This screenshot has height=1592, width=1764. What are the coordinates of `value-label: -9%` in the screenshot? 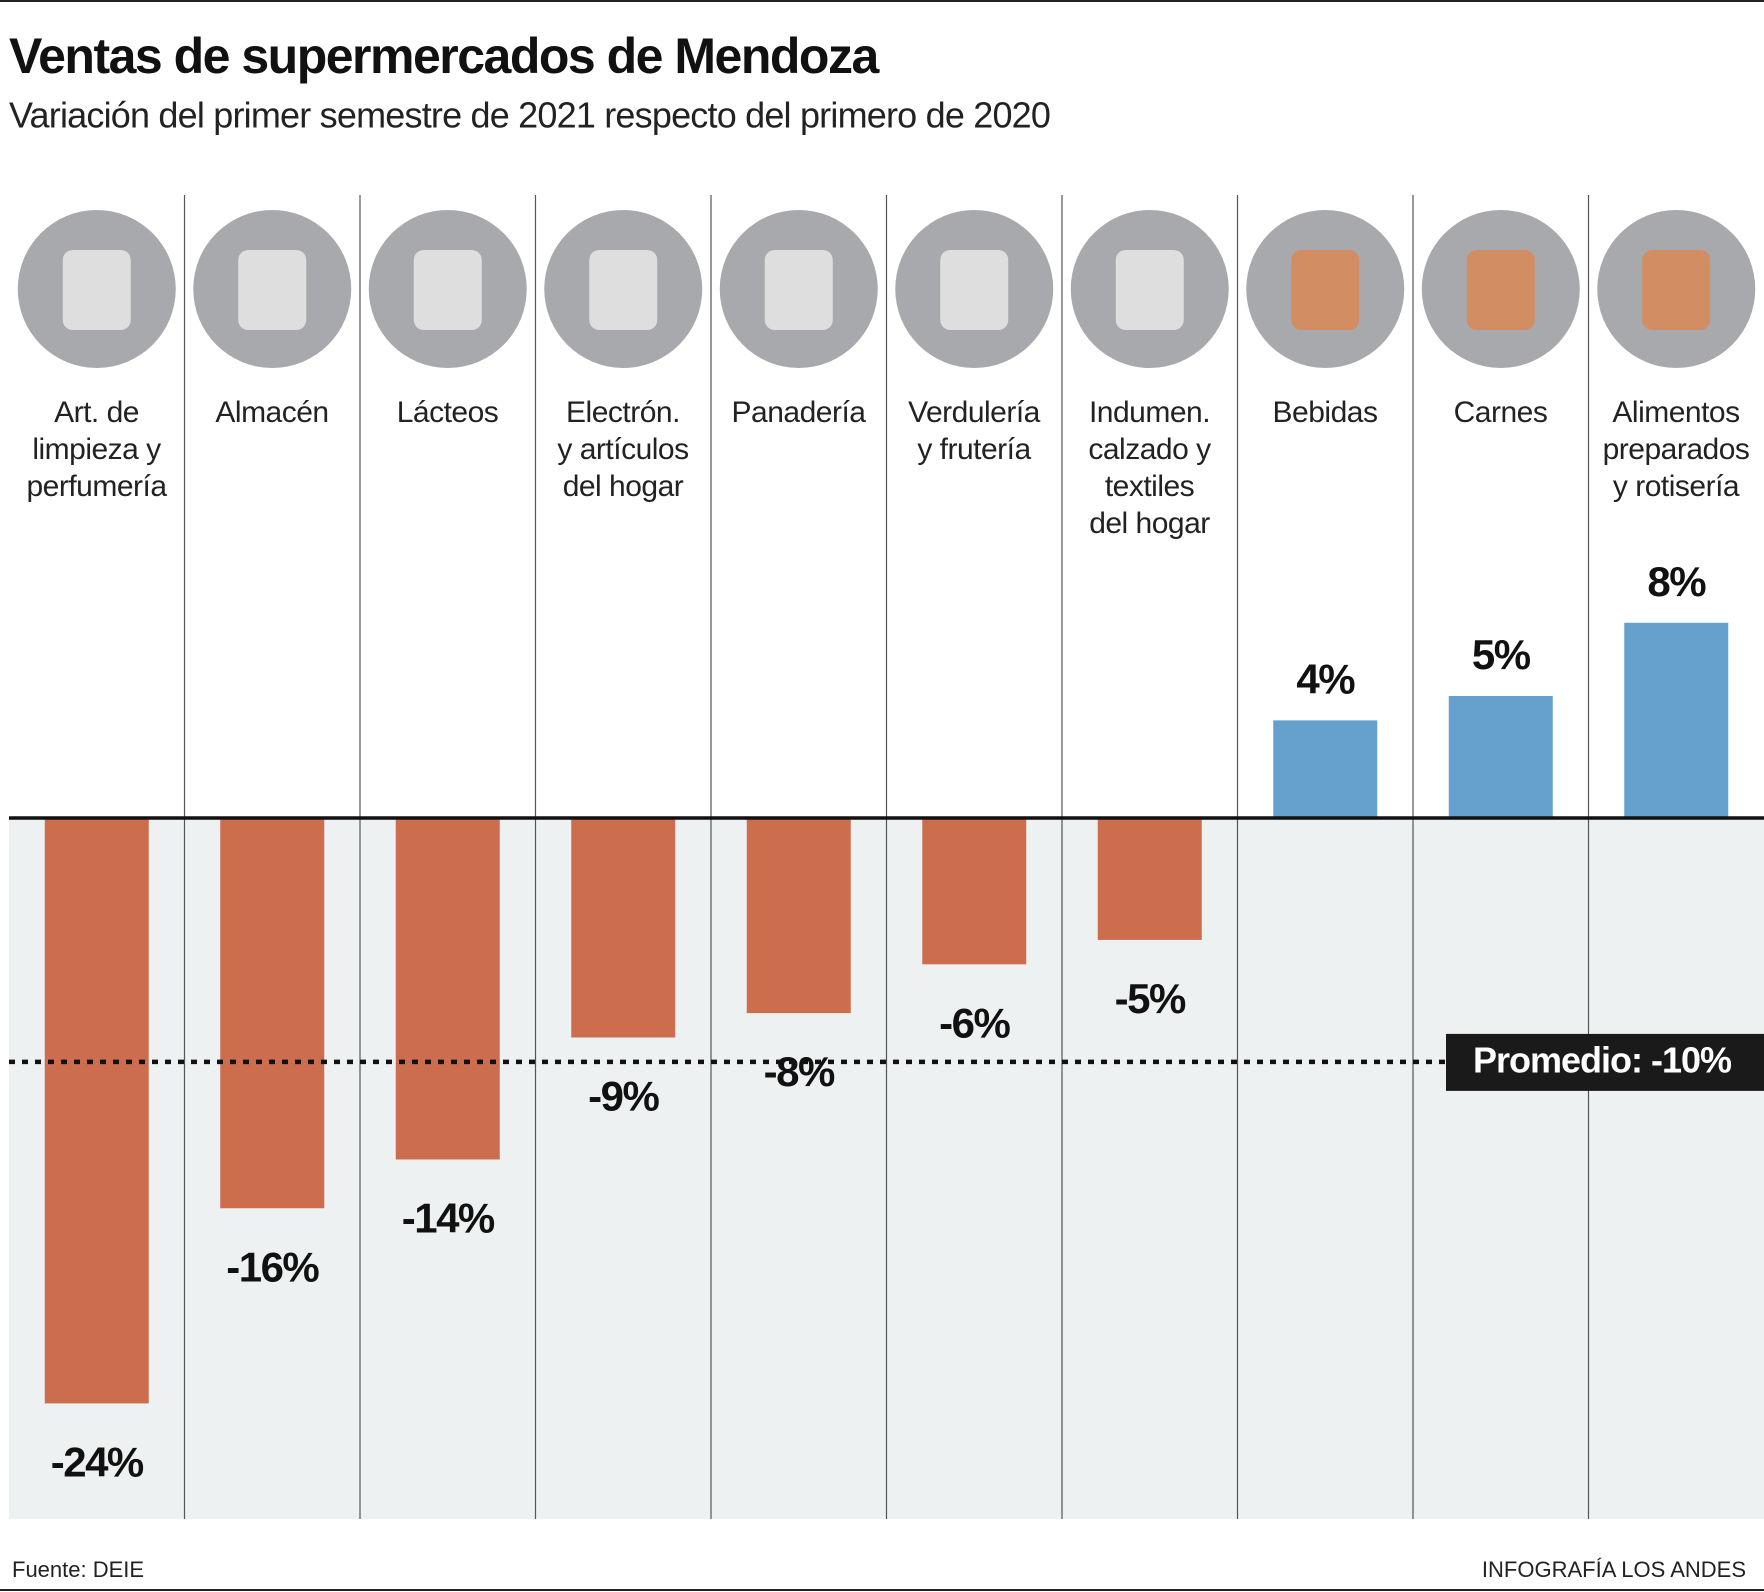 It's located at (623, 1096).